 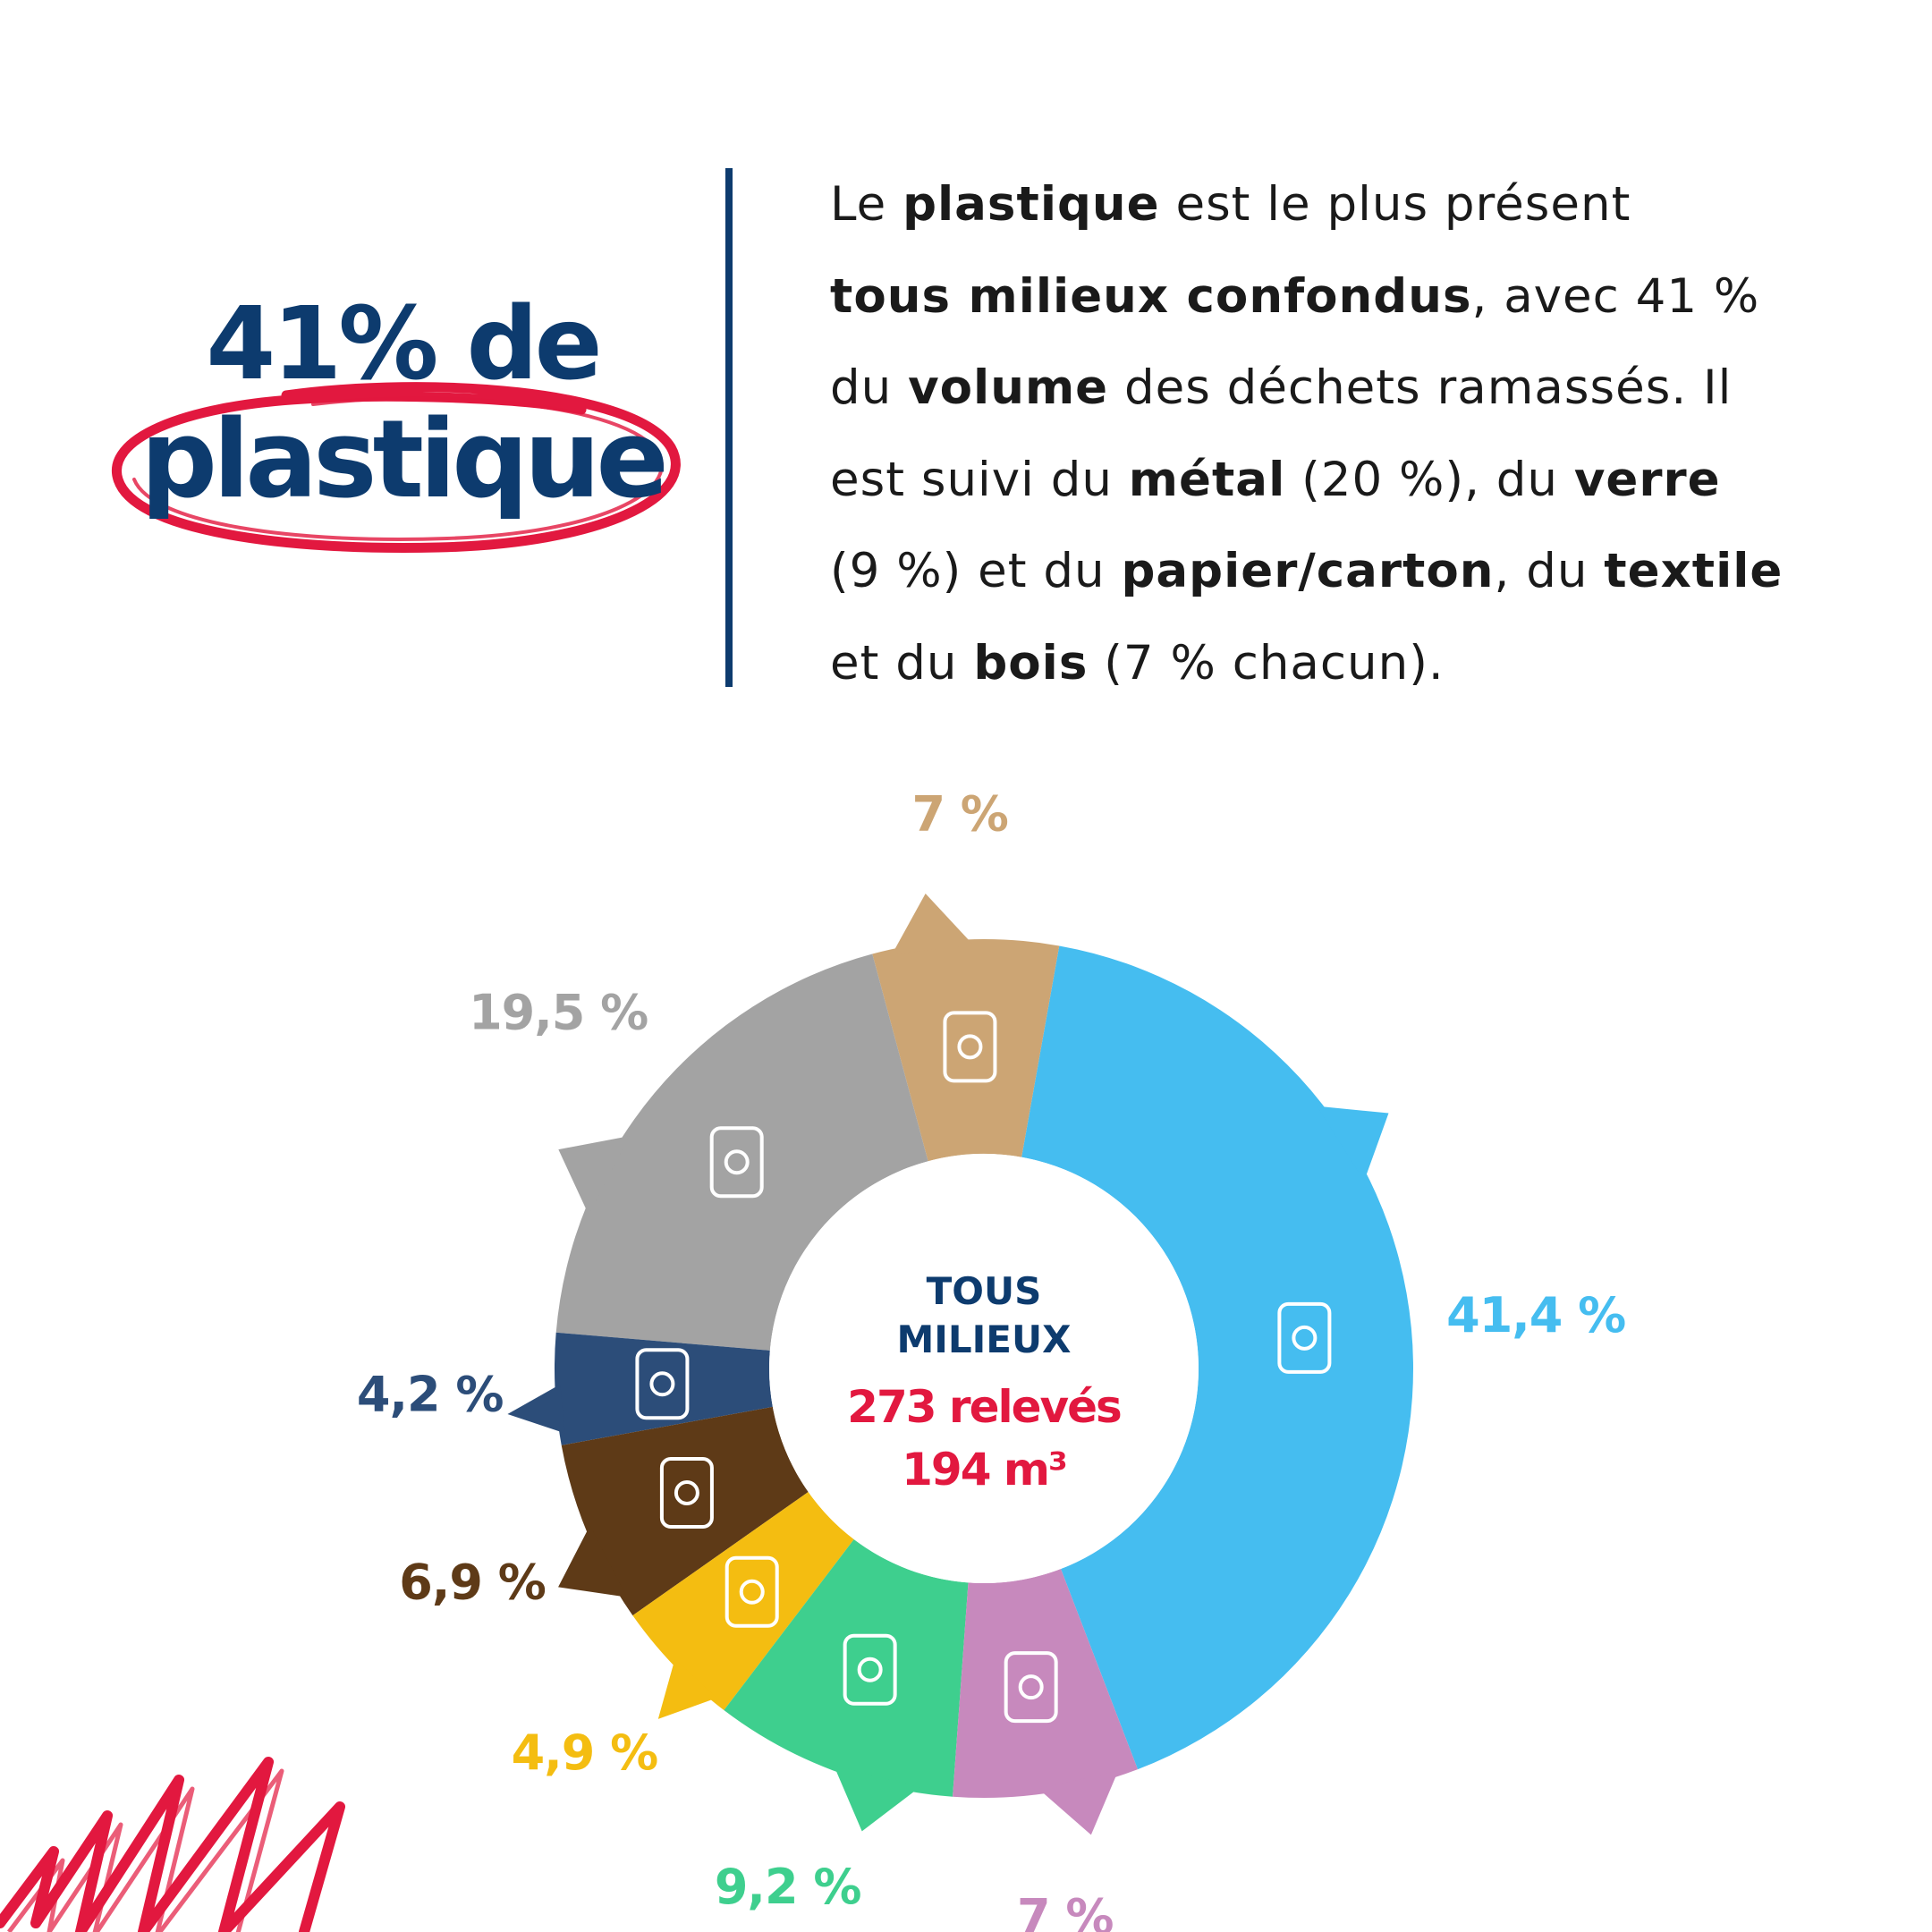 What do you see at coordinates (984, 1407) in the screenshot?
I see `center-count: 273 relevés` at bounding box center [984, 1407].